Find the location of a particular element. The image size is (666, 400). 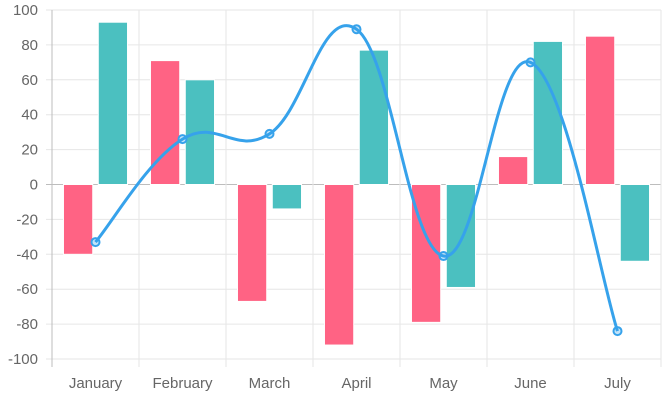

y-tick-label: -100 is located at coordinates (23, 359).